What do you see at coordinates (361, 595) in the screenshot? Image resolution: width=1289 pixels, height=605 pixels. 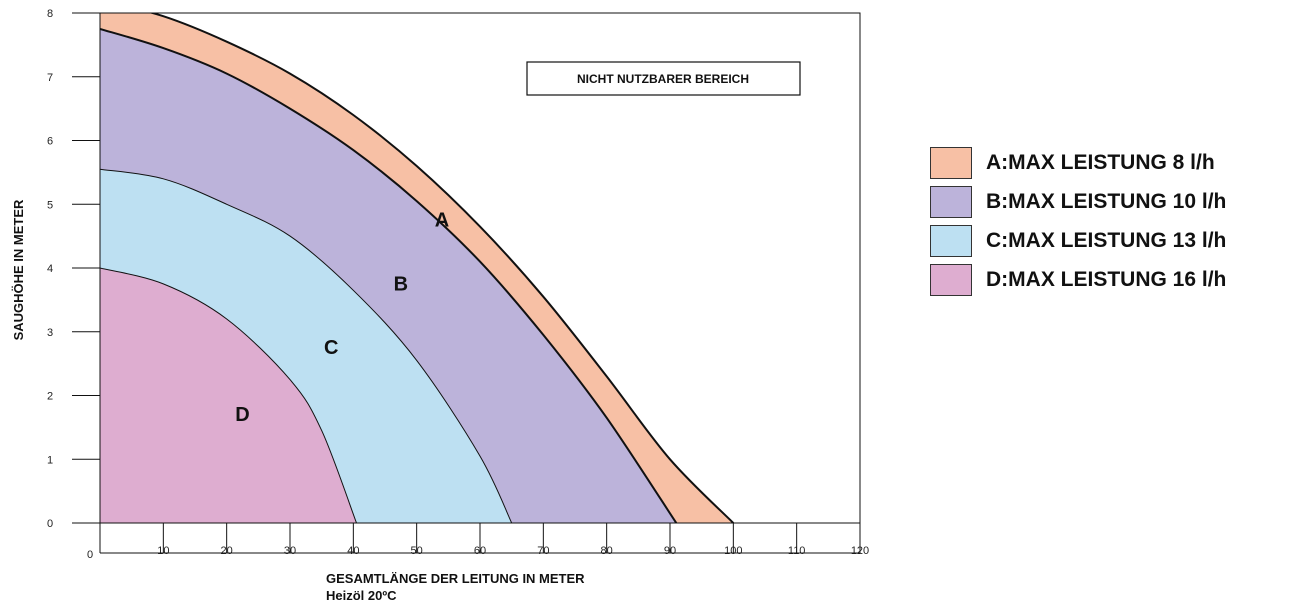 I see `x-axis-note: Heizöl 20ºC` at bounding box center [361, 595].